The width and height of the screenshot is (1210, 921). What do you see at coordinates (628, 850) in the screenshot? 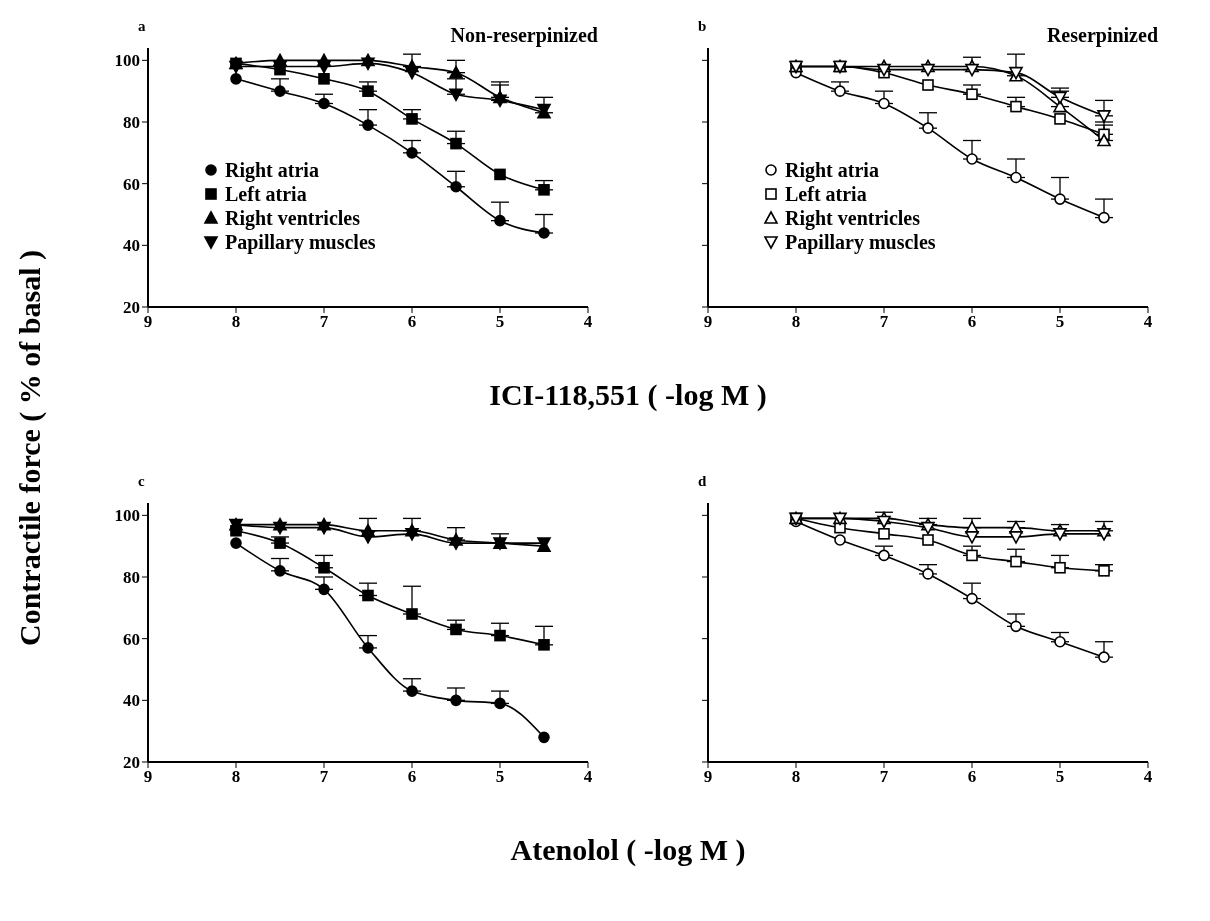
I see `x-axis-title: Atenolol ( -log M )` at bounding box center [628, 850].